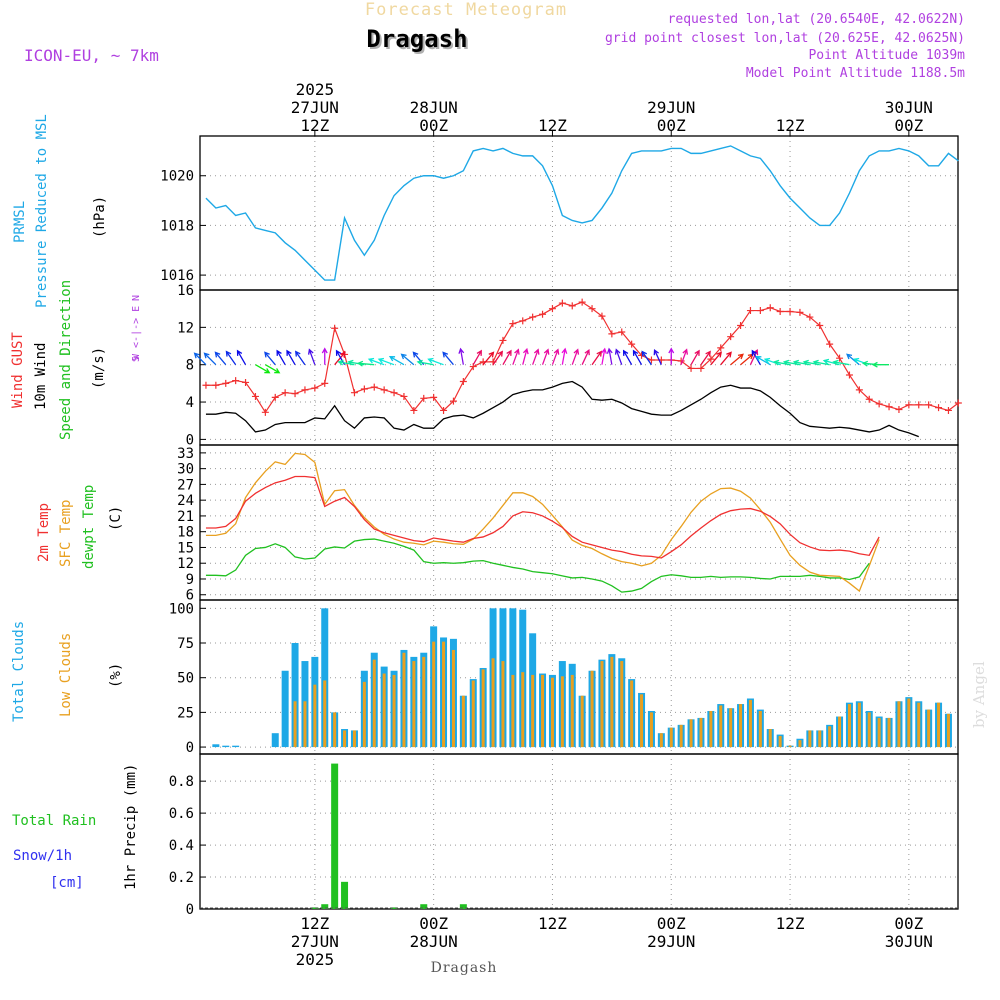 The height and width of the screenshot is (1000, 1000). What do you see at coordinates (18, 370) in the screenshot?
I see `gust-label: Wind GUST` at bounding box center [18, 370].